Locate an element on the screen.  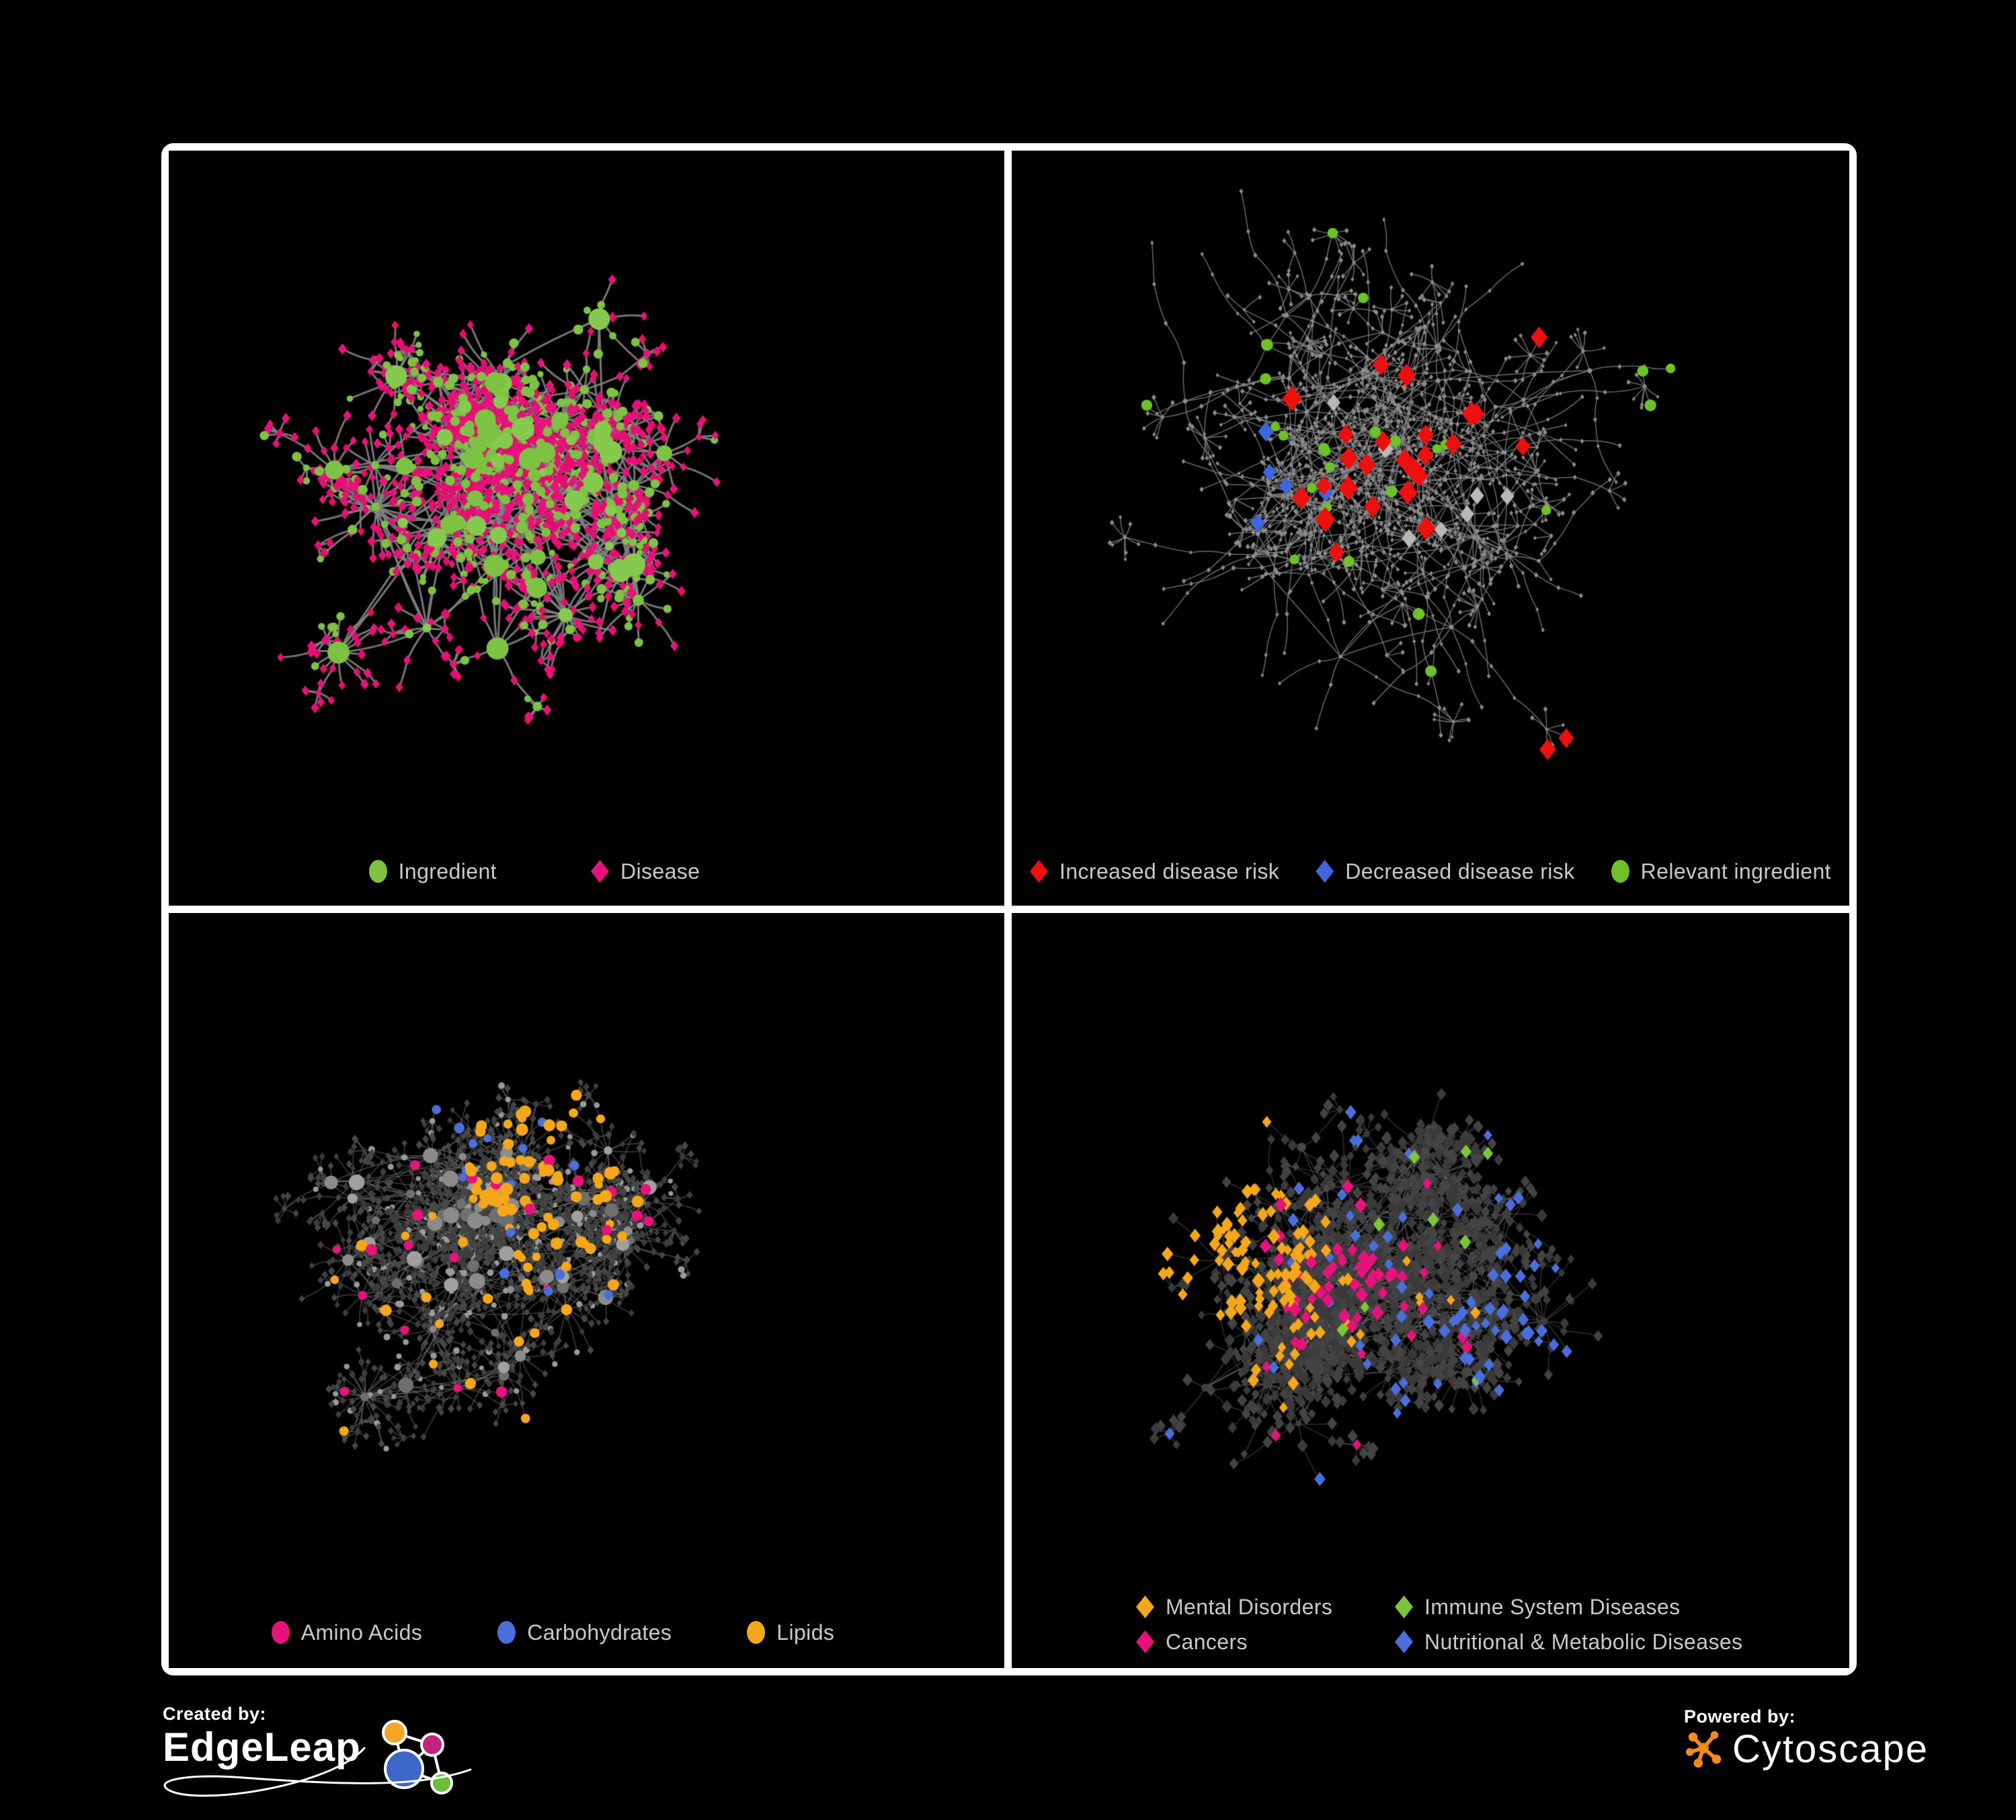
legend-nutrient-groups: Amino Acids Carbohydrates Lipids is located at coordinates (586, 1632).